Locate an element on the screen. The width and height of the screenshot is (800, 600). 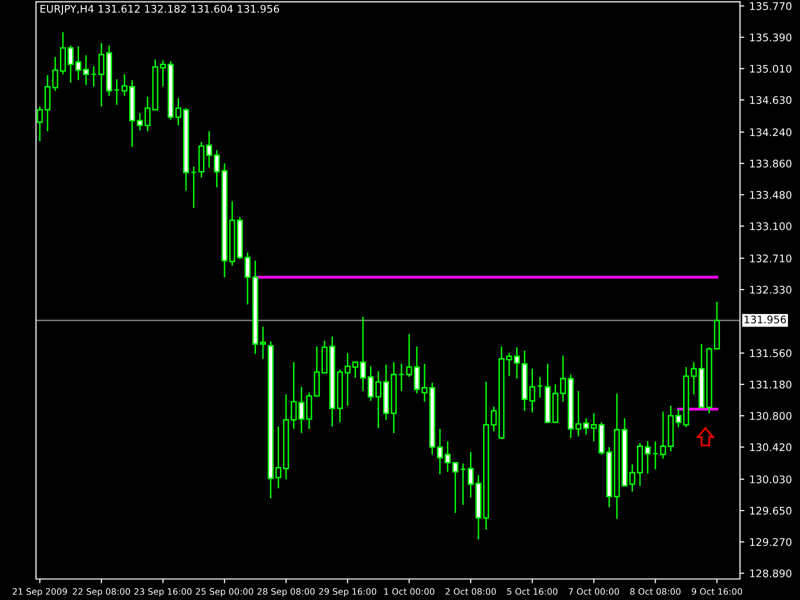
x-tick-label: 22 Sep 08:00 is located at coordinates (101, 592).